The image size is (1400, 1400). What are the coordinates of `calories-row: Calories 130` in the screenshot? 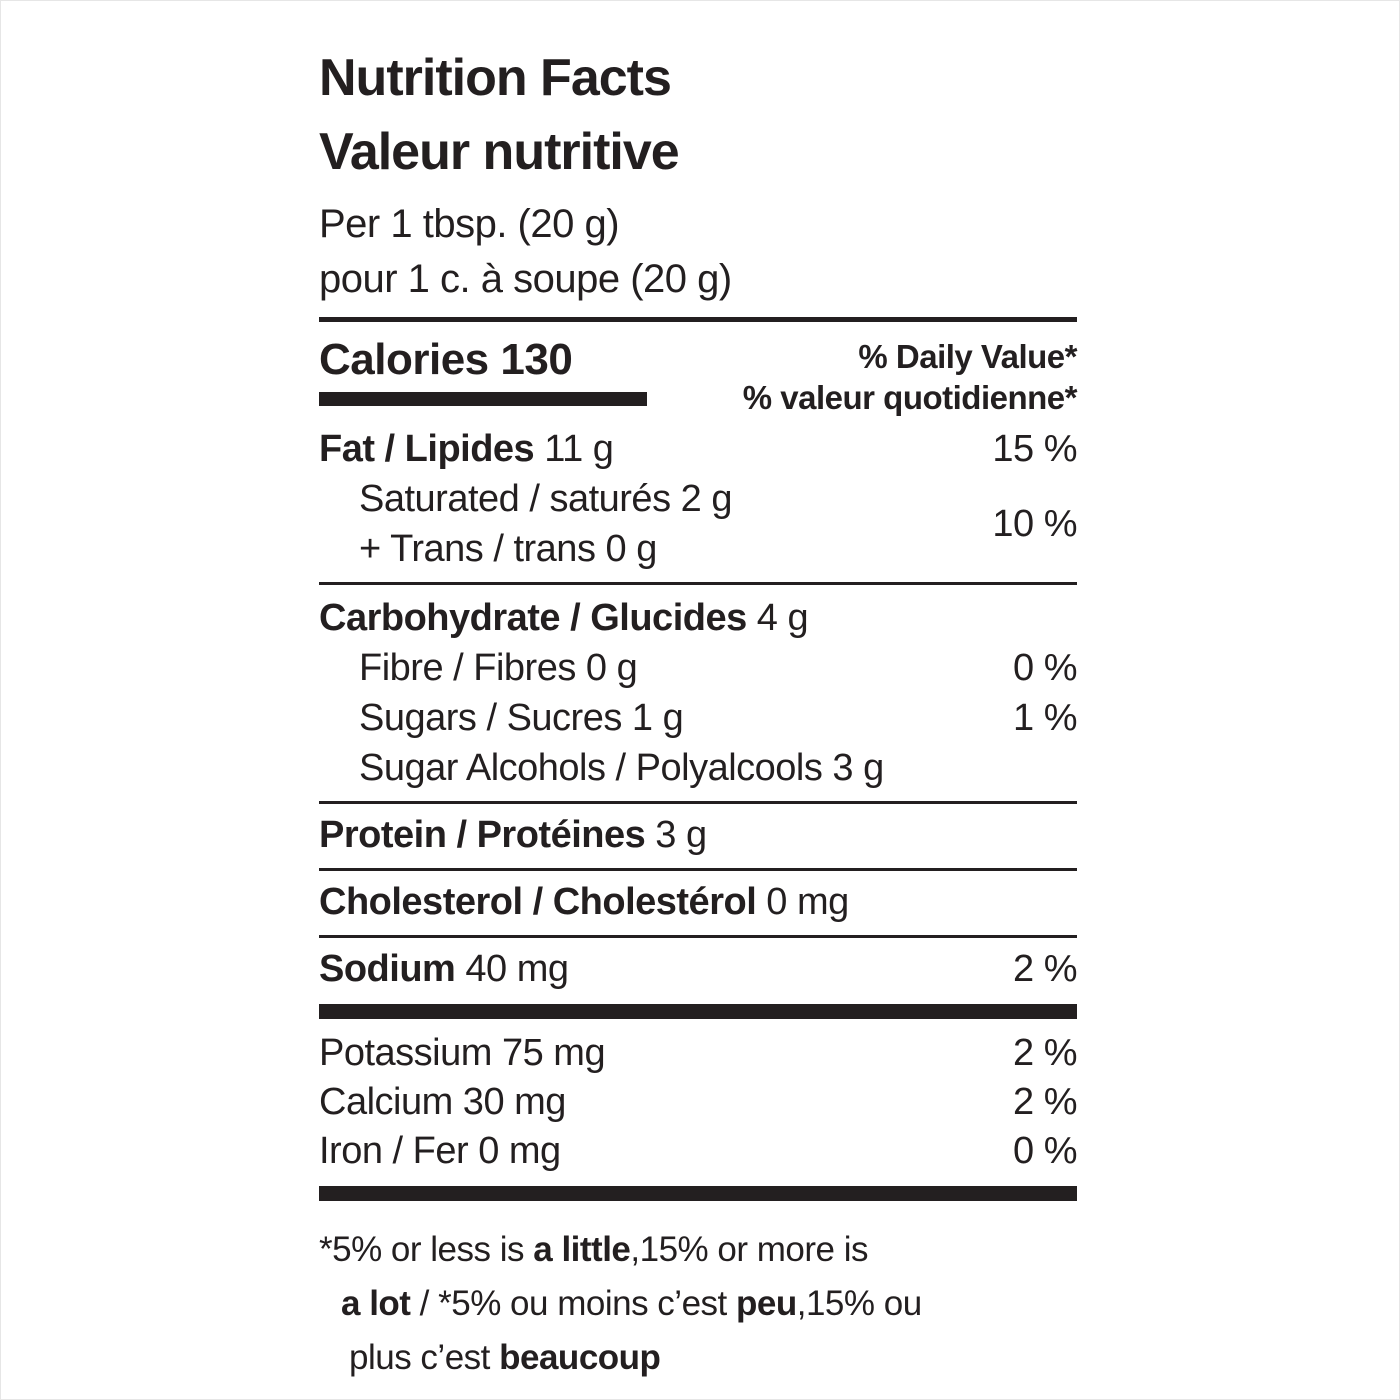 It's located at (485, 360).